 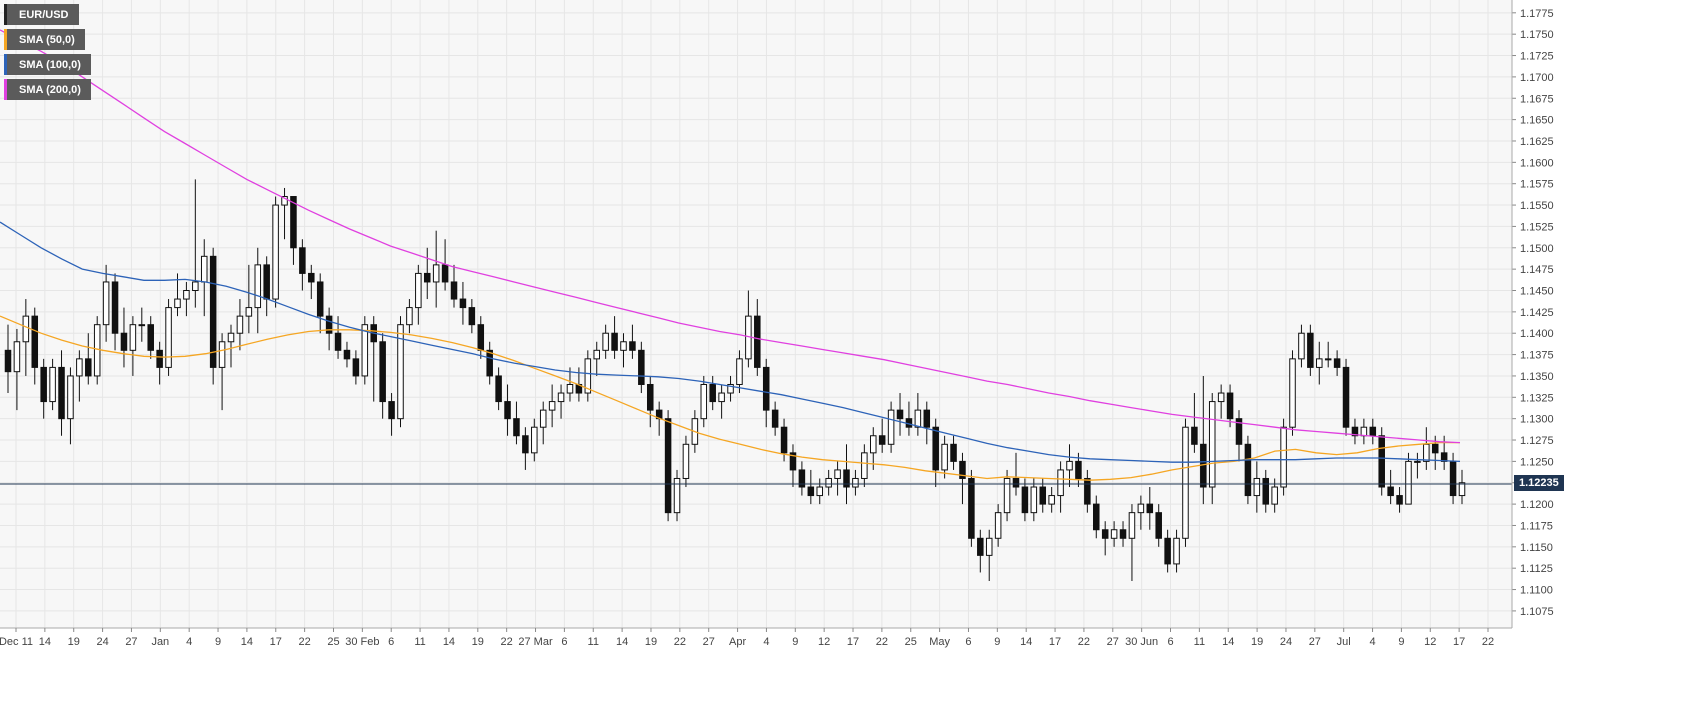 I want to click on y-tick-label: 1.1300, so click(x=1537, y=420).